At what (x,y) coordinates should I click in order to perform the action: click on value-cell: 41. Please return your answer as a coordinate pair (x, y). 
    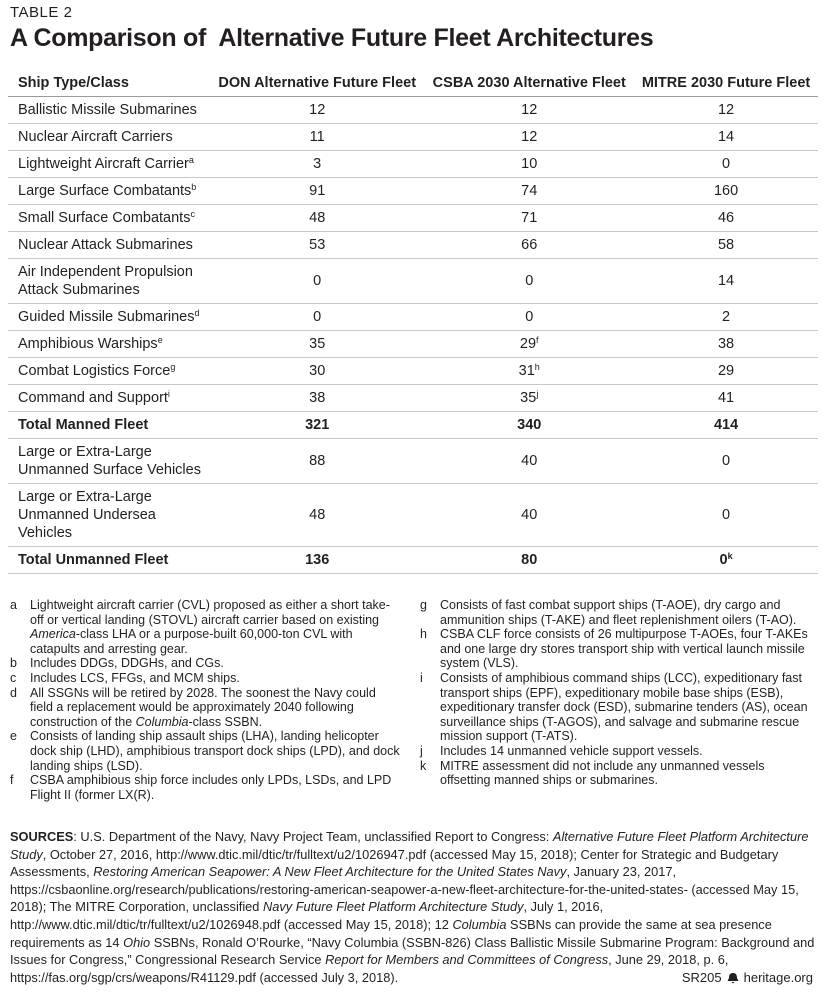
    Looking at the image, I should click on (726, 398).